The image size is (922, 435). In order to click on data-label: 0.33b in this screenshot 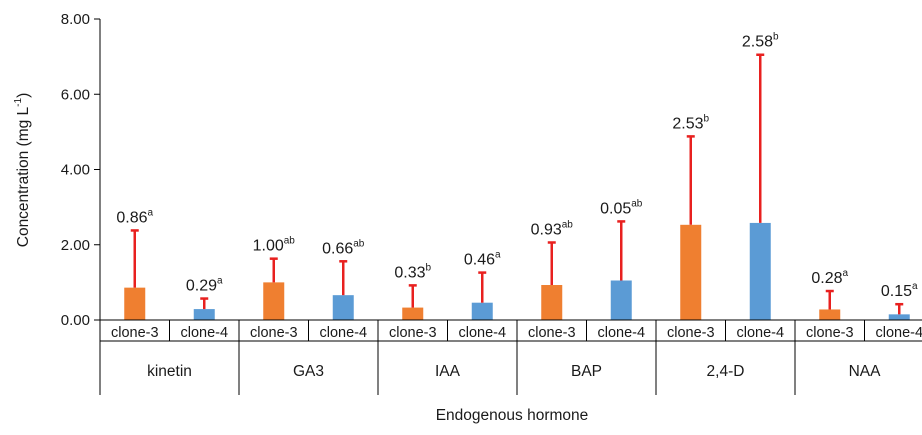, I will do `click(412, 271)`.